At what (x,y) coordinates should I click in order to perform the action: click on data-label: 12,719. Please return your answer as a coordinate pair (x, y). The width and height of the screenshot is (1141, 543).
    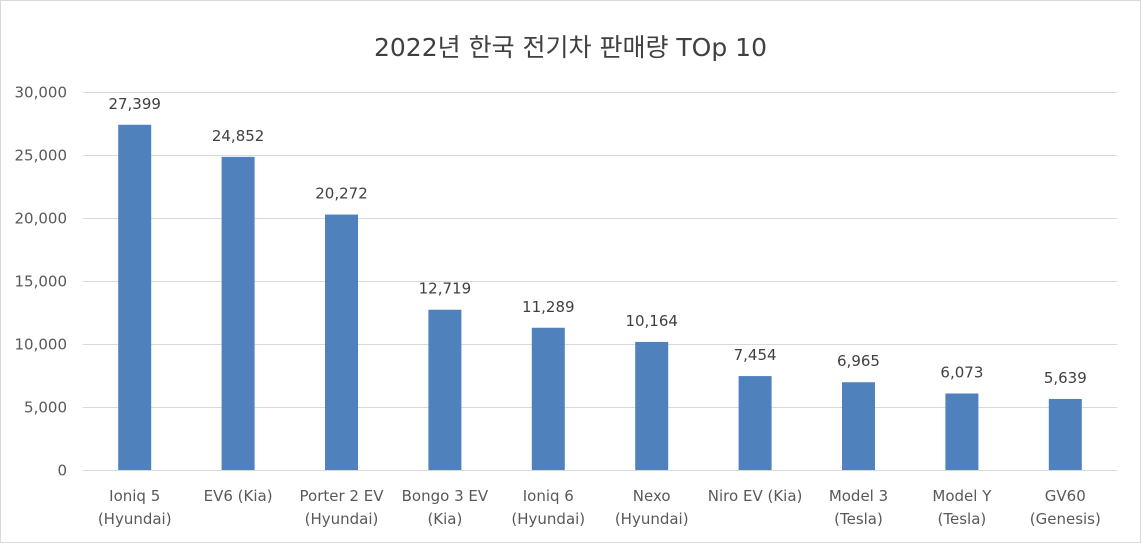
    Looking at the image, I should click on (445, 289).